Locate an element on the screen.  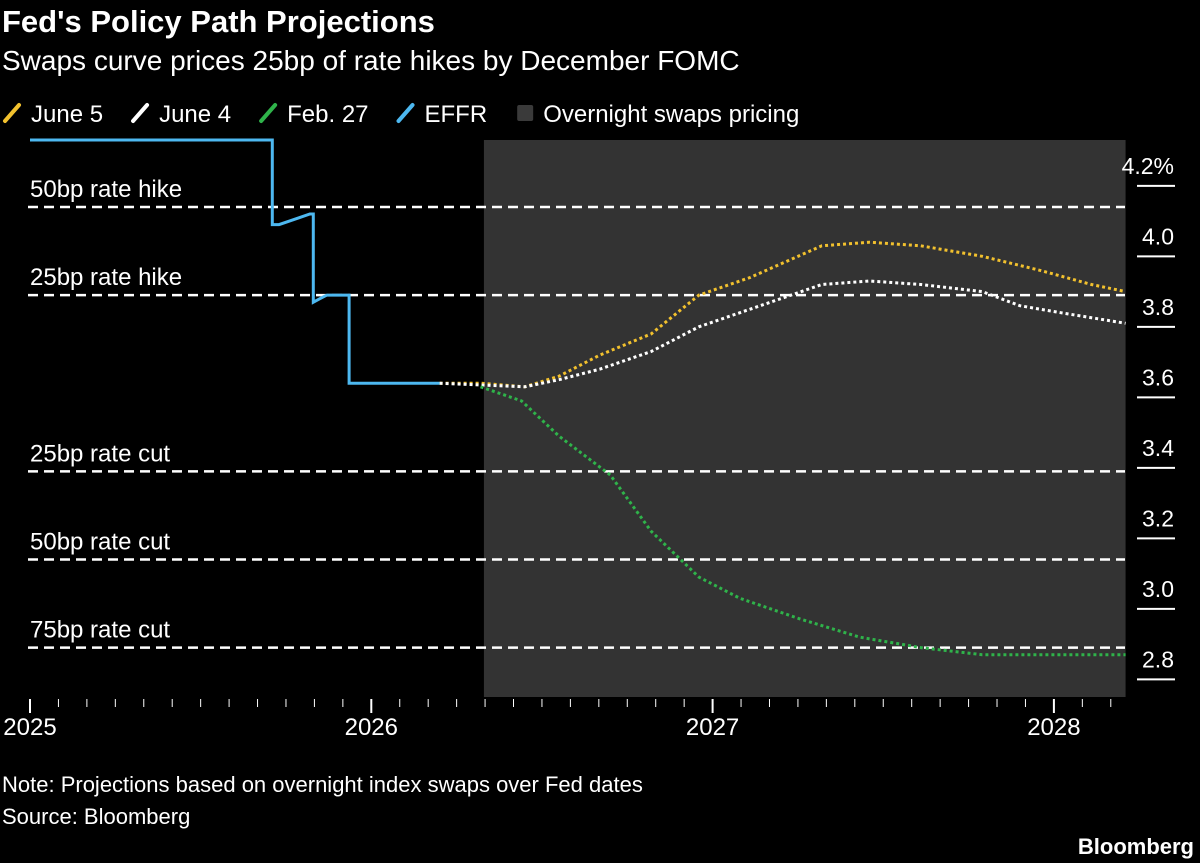
chart-title: Fed's Policy Path Projections is located at coordinates (218, 21).